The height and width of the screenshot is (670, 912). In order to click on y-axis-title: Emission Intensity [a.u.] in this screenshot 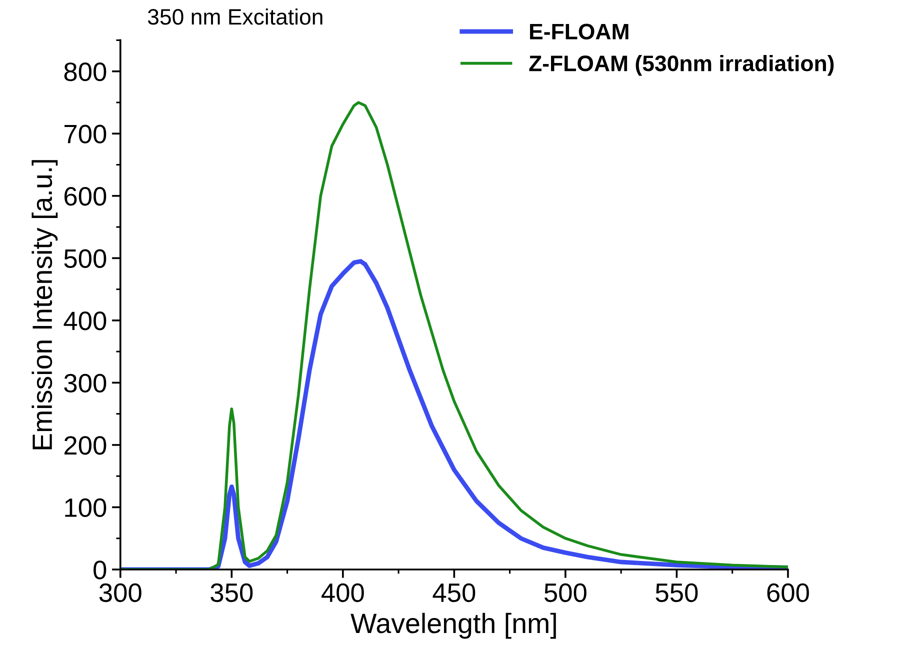, I will do `click(45, 305)`.